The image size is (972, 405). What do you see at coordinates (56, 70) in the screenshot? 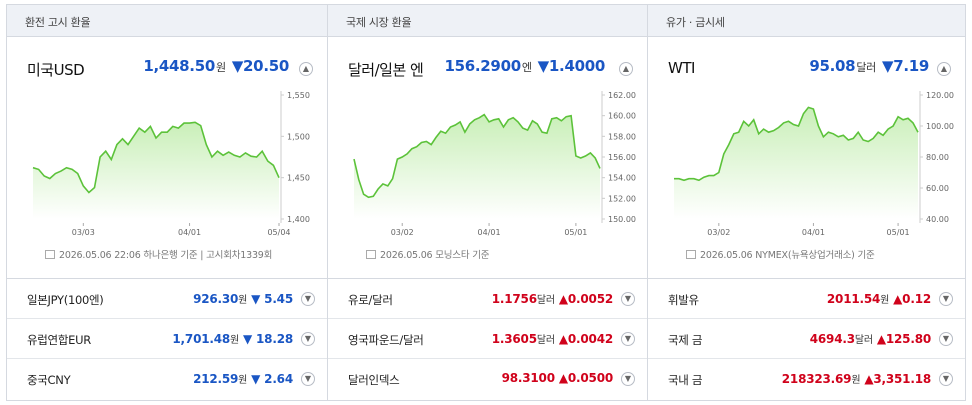
I see `main-quote-name: 미국USD` at bounding box center [56, 70].